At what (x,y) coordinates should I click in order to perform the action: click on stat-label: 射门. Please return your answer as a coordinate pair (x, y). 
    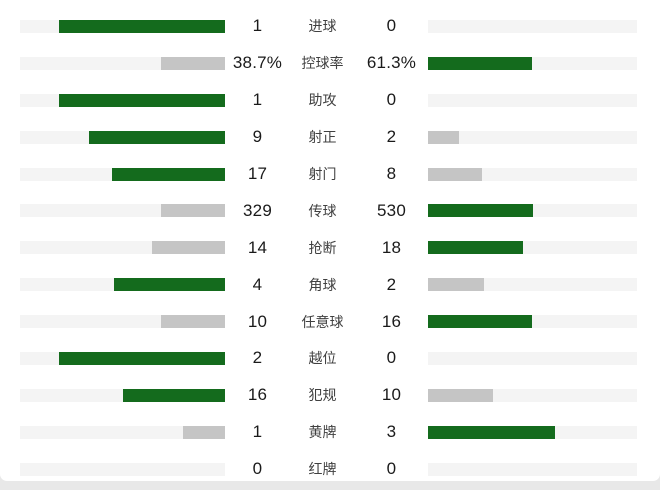
    Looking at the image, I should click on (322, 174).